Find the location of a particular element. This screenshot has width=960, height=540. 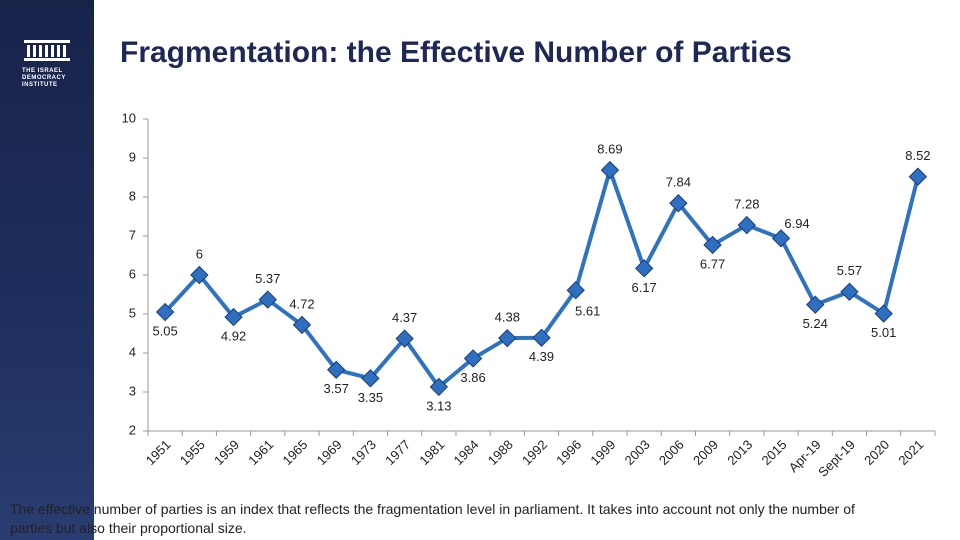

sidebar: THE ISRAEL DEMOCRACY INSTITUTE is located at coordinates (47, 270).